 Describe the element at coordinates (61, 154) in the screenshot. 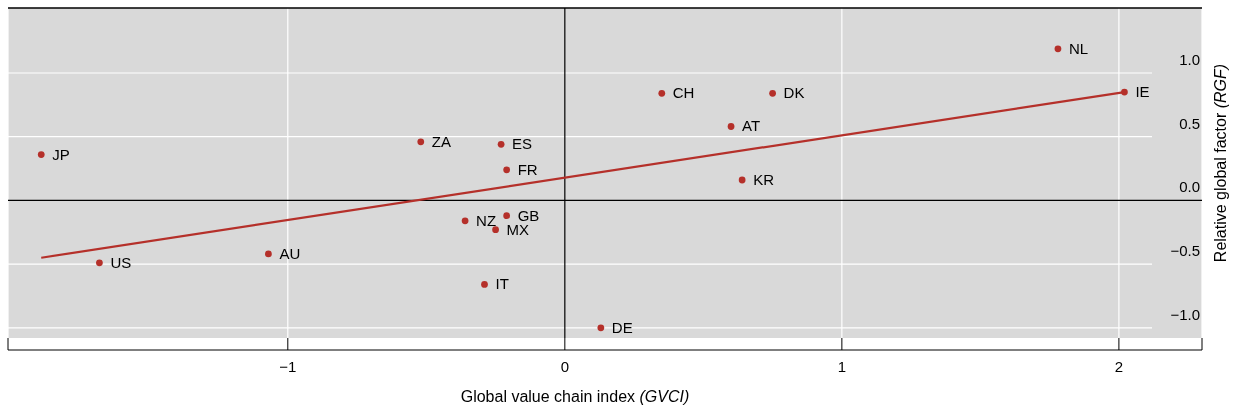

I see `annotation: JP` at that location.